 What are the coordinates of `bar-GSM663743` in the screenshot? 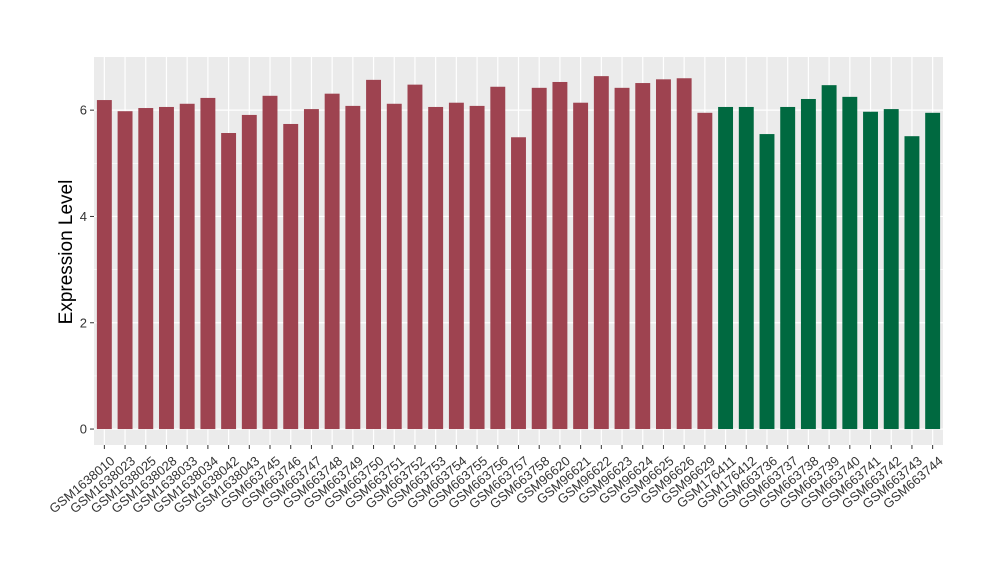 It's located at (912, 283).